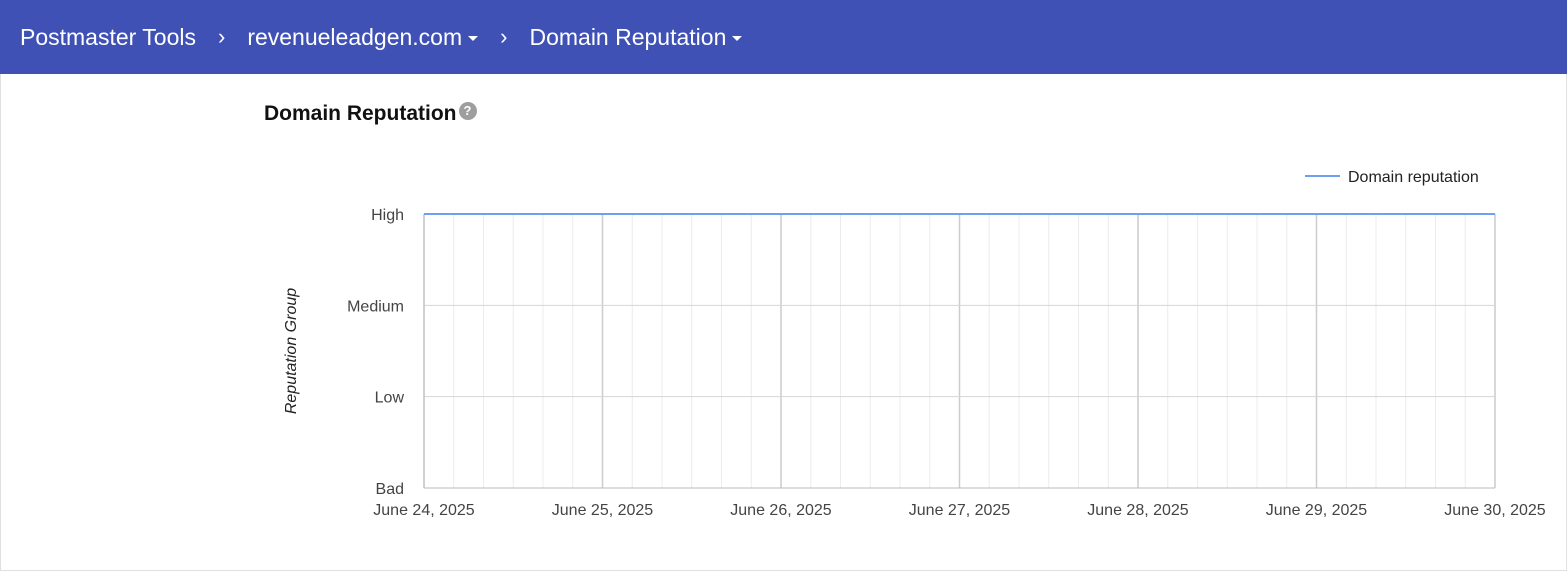 The height and width of the screenshot is (571, 1567). I want to click on section-dropdown: Domain Reputation, so click(636, 37).